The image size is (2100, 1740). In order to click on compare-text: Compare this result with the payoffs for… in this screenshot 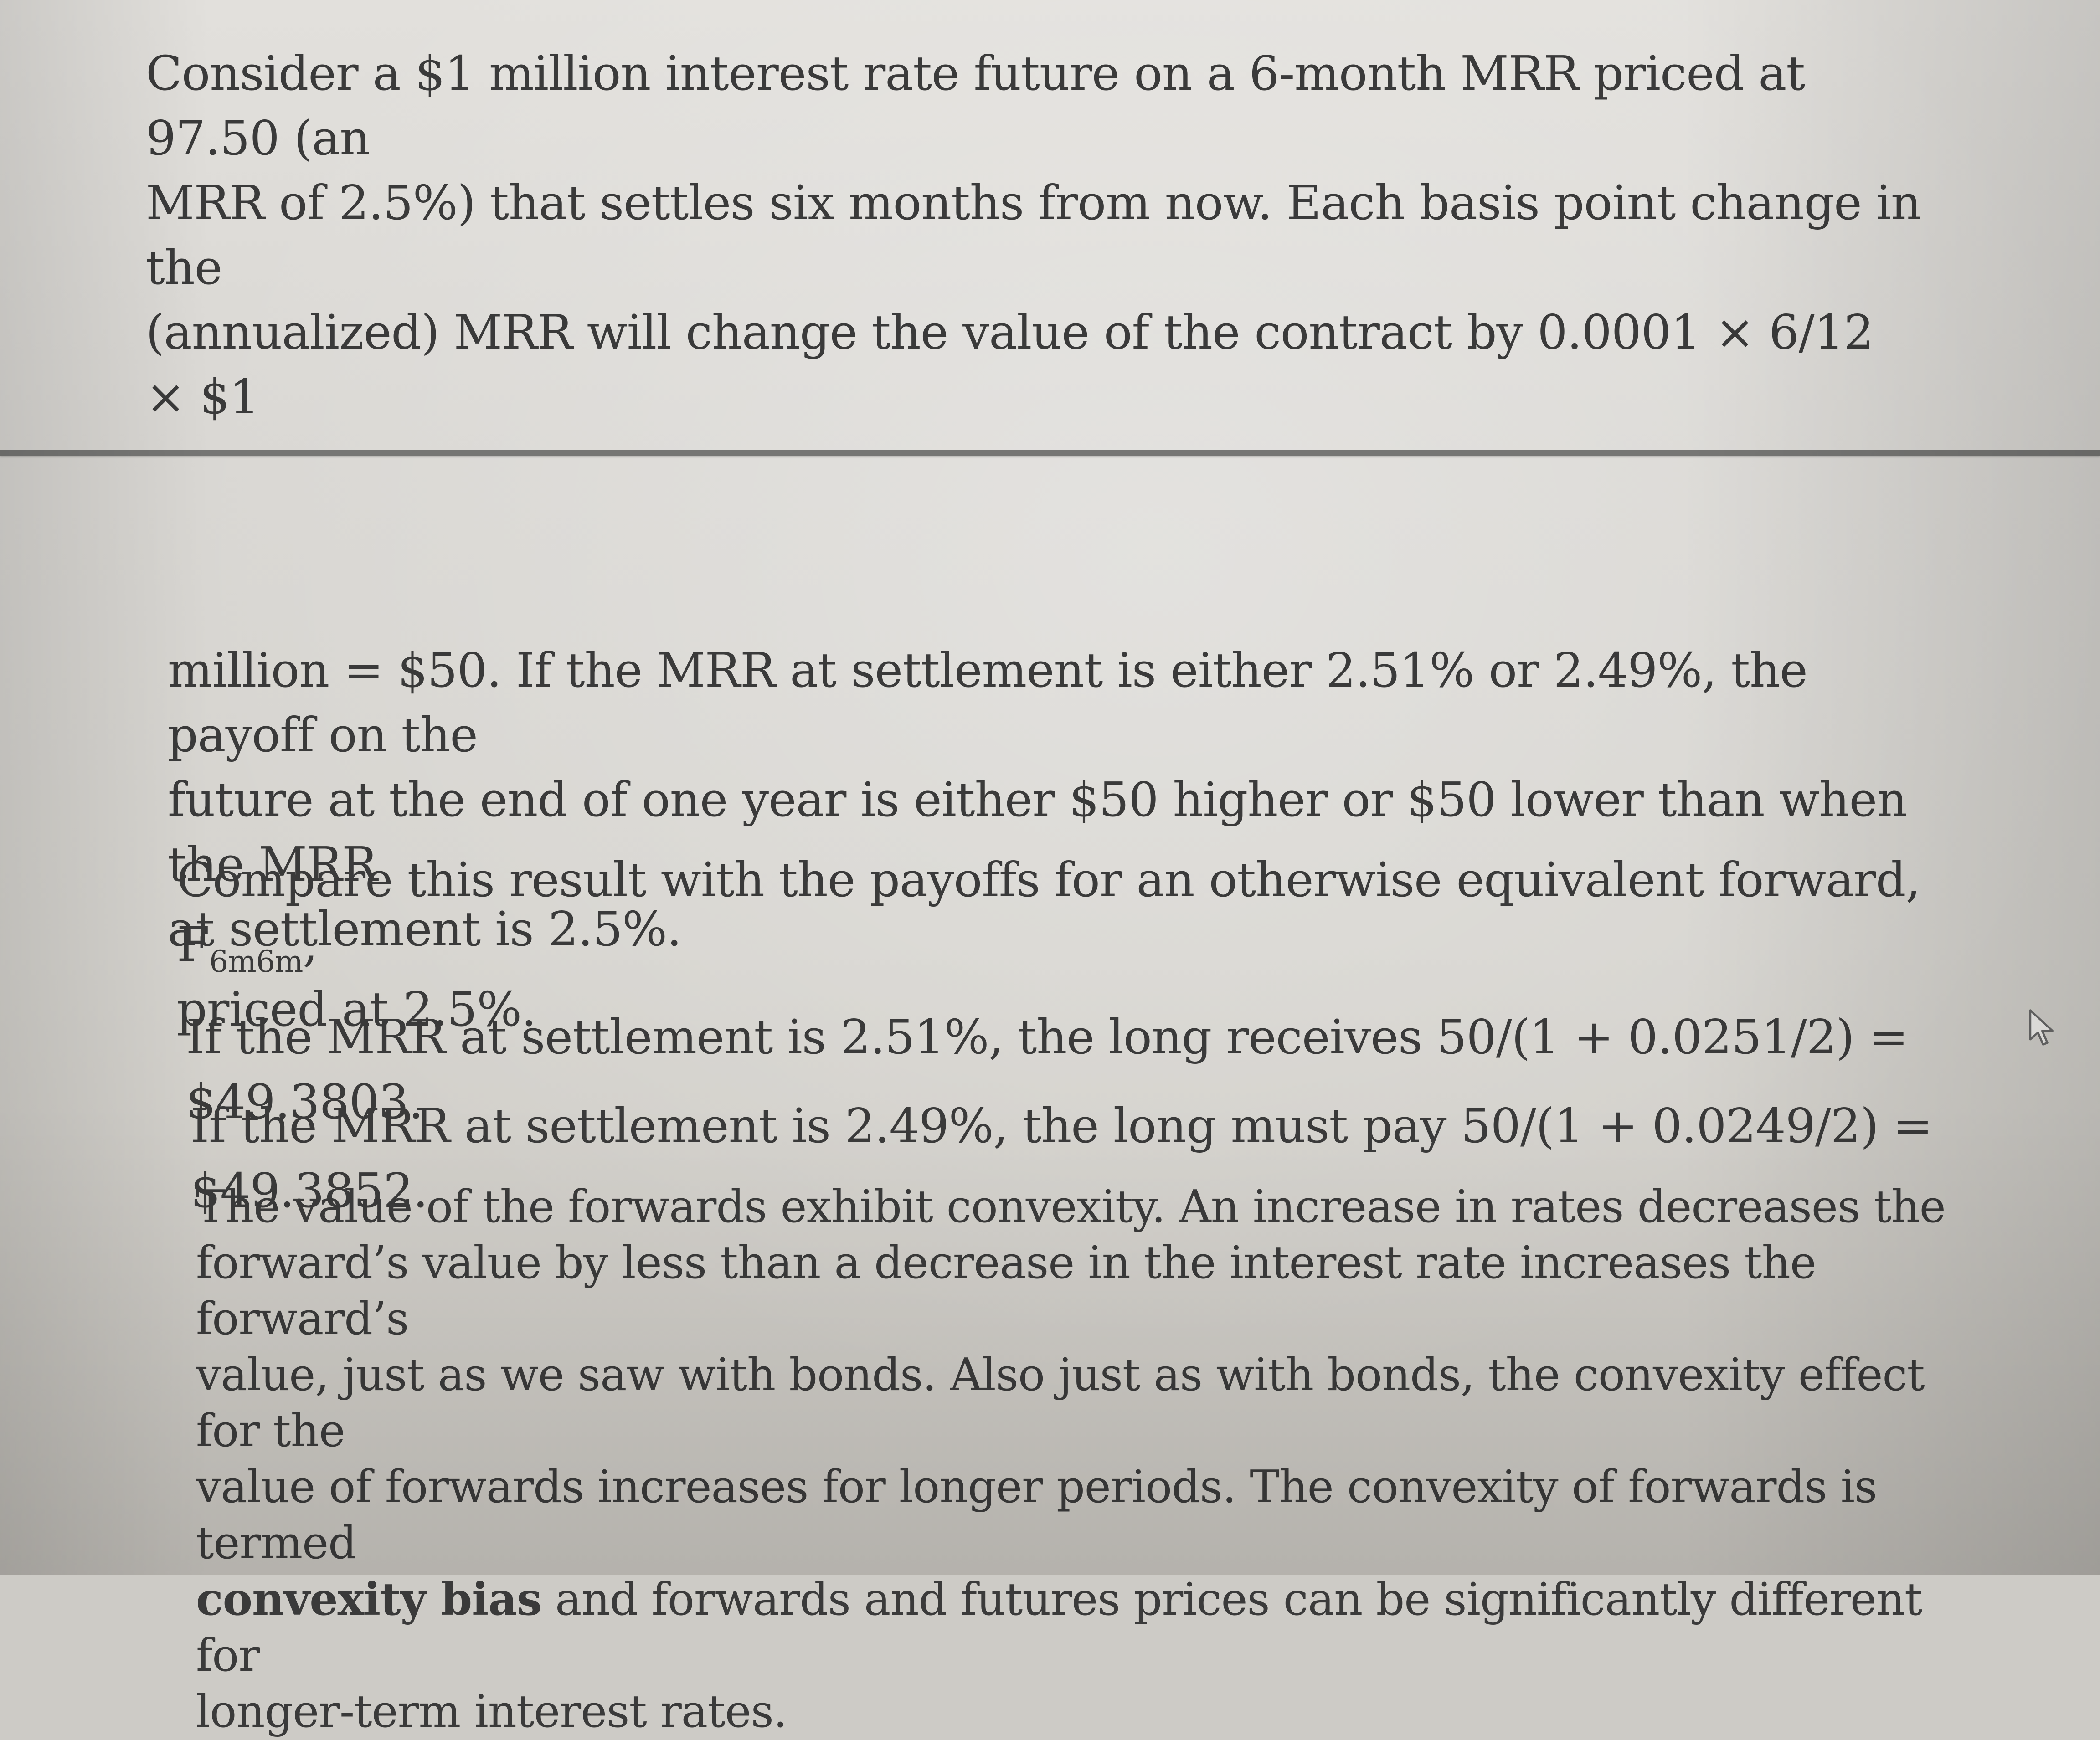, I will do `click(1049, 912)`.